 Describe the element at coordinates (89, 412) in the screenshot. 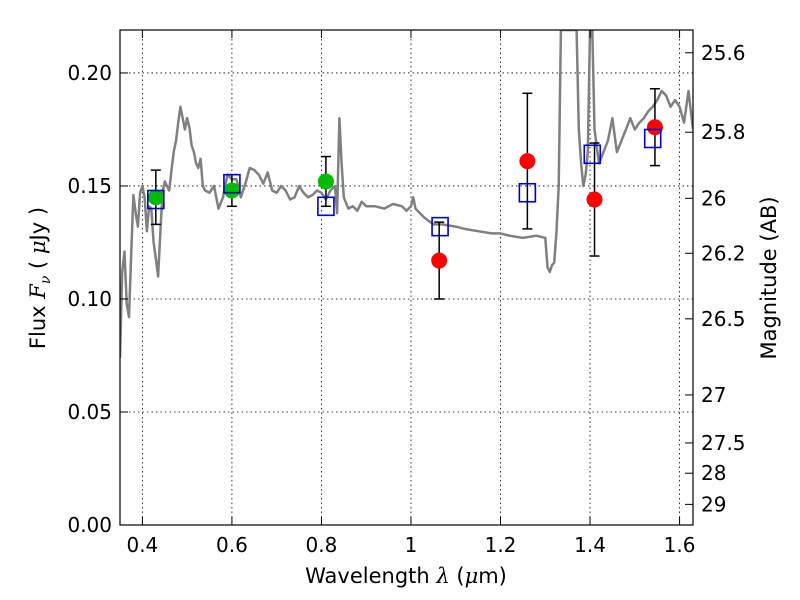

I see `y-tick-label: 0.05` at that location.